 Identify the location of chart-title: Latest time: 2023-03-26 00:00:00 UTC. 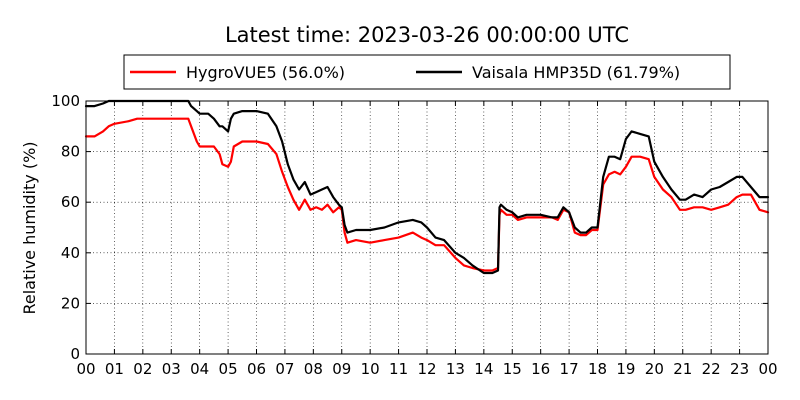
(427, 35).